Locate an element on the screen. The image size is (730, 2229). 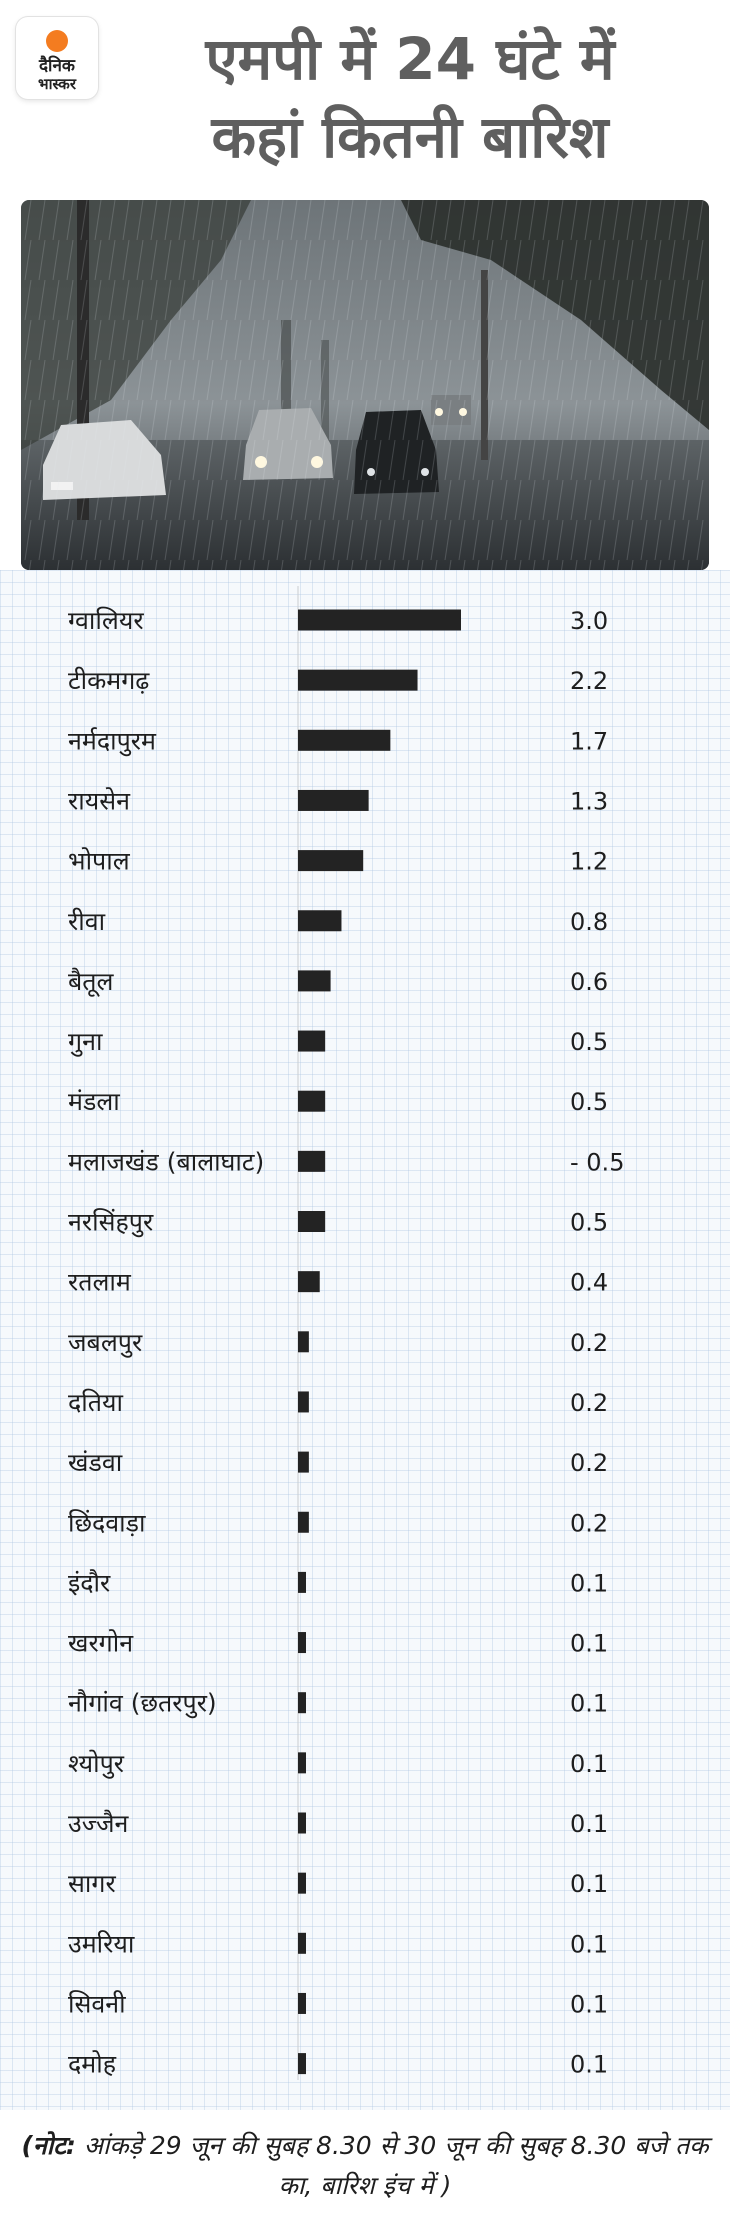
category-label: छिंदवाड़ा is located at coordinates (107, 1522).